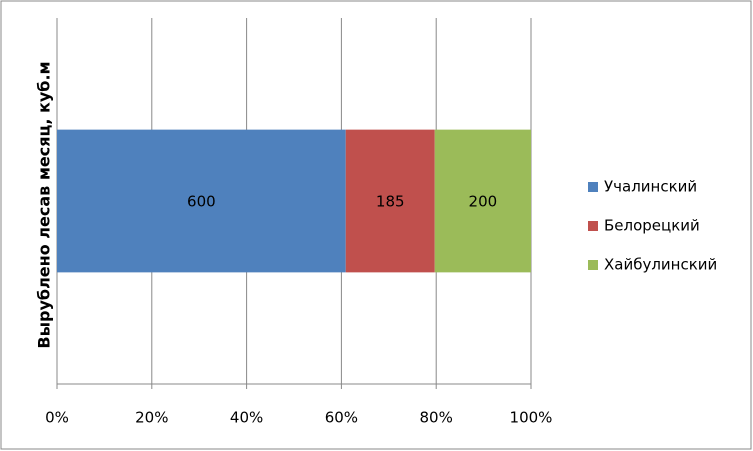 This screenshot has width=753, height=451. What do you see at coordinates (246, 418) in the screenshot?
I see `x-tick-label: 40%` at bounding box center [246, 418].